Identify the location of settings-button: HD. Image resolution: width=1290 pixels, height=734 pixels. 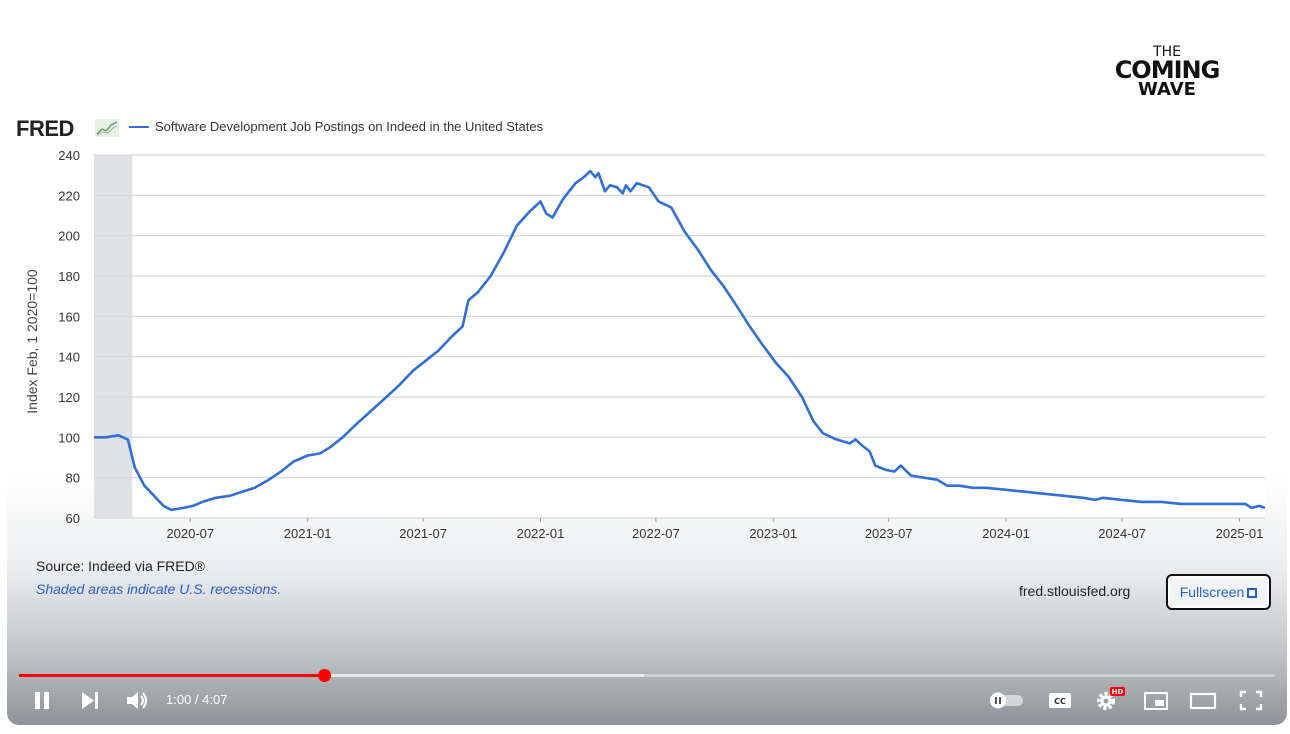
(1108, 700).